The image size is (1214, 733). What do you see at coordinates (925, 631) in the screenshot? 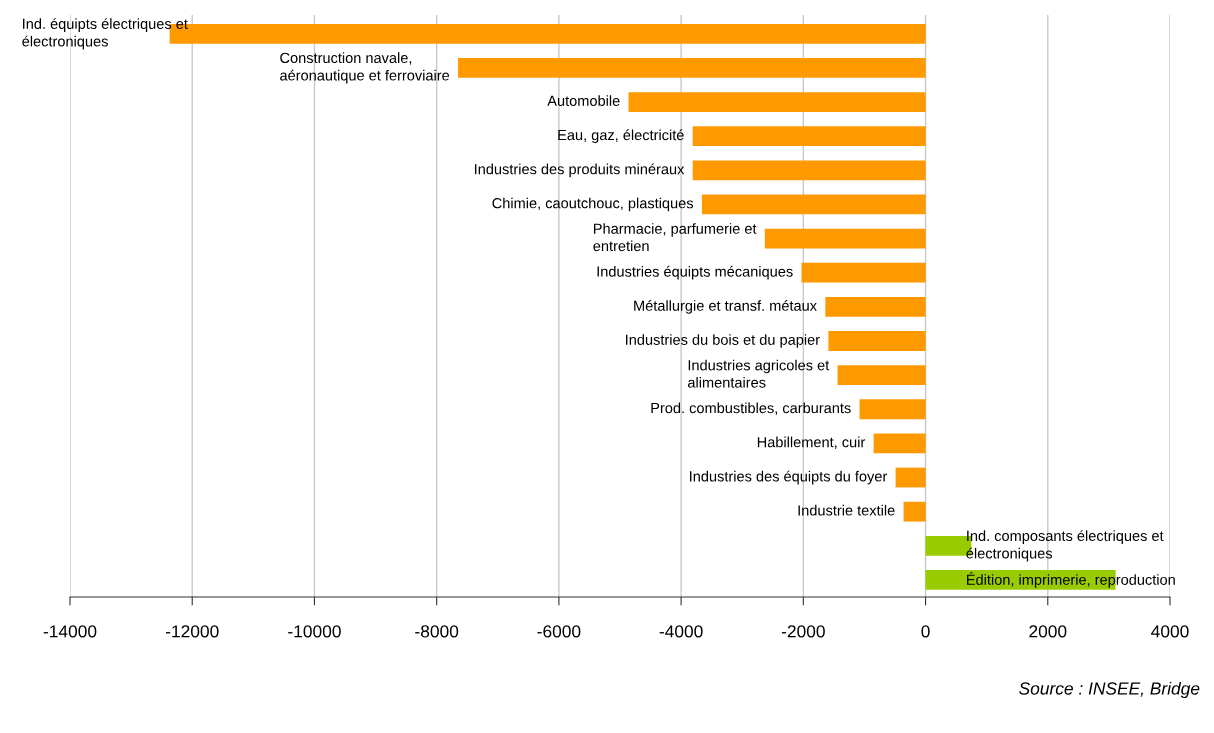
I see `x-tick-label: 0` at bounding box center [925, 631].